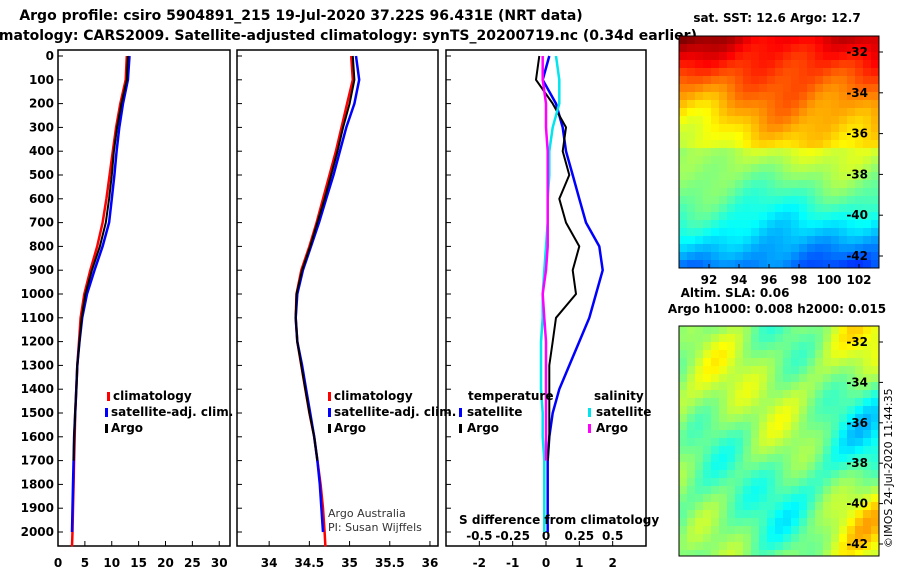 Image resolution: width=900 pixels, height=580 pixels. Describe the element at coordinates (857, 174) in the screenshot. I see `map-y-tick-label: -38` at that location.